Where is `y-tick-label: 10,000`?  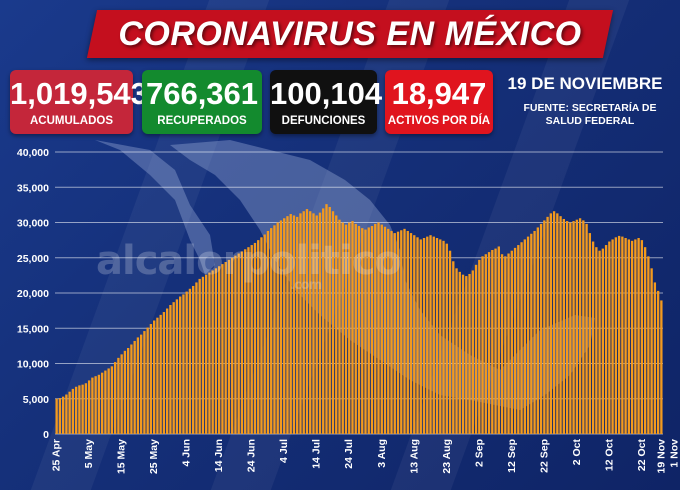 y-tick-label: 10,000 is located at coordinates (33, 365).